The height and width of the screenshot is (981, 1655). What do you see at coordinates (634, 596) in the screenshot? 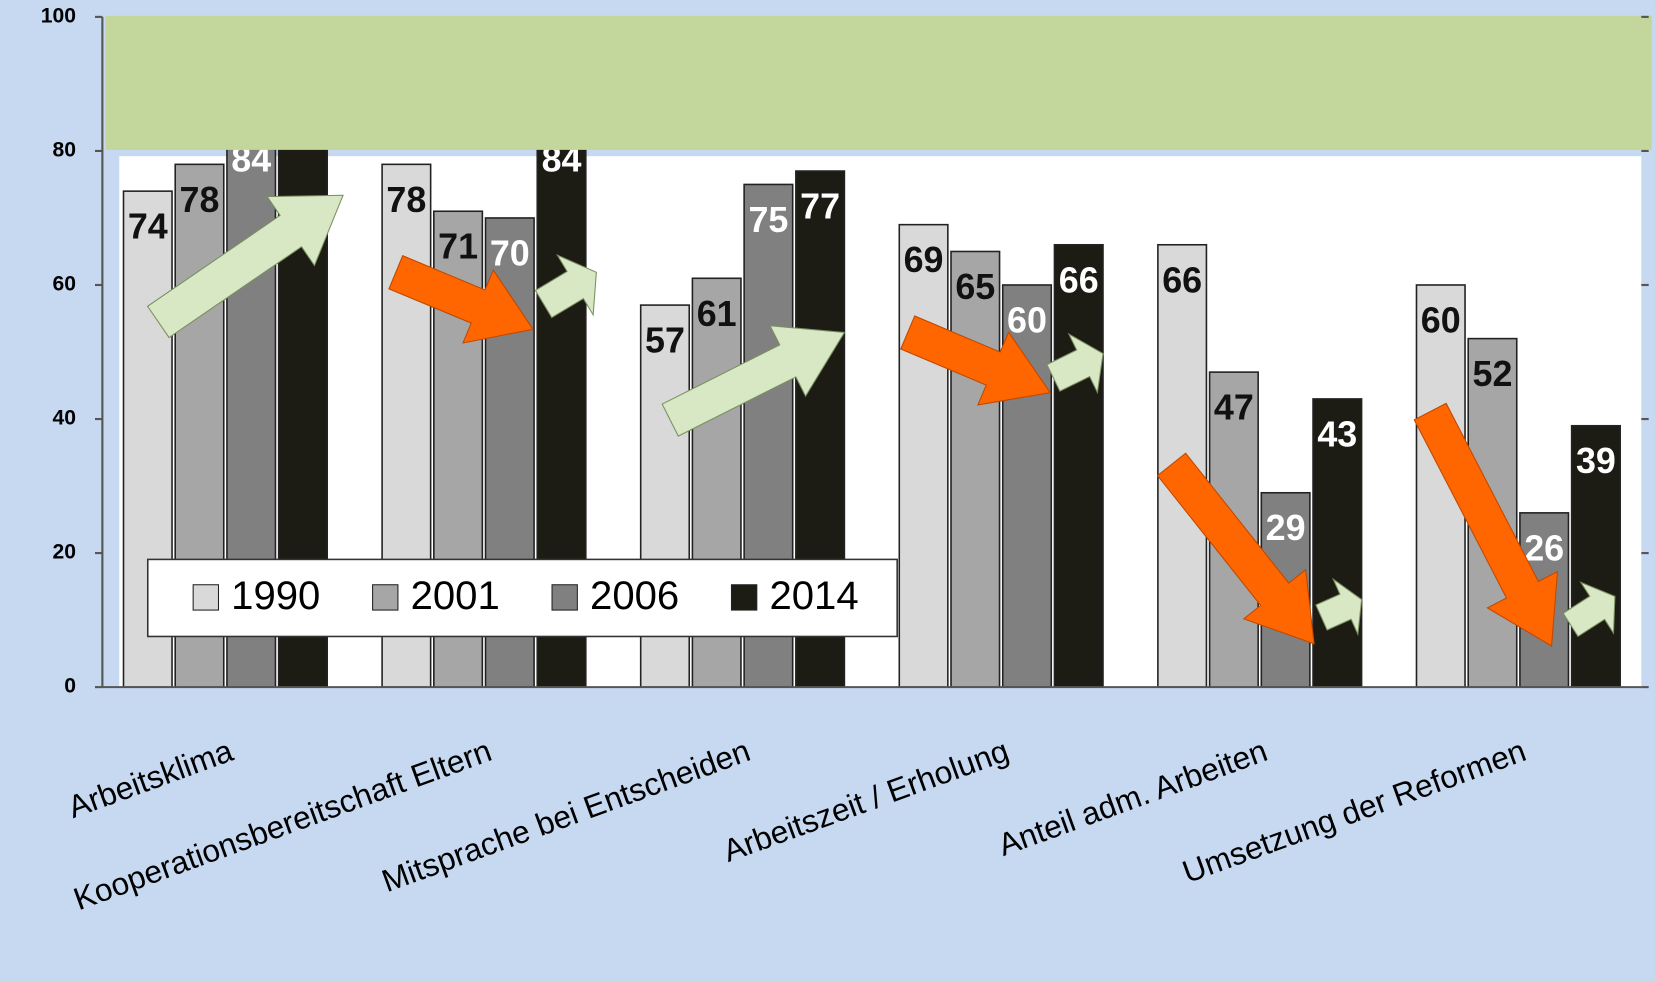
I see `legend-label: 2006` at bounding box center [634, 596].